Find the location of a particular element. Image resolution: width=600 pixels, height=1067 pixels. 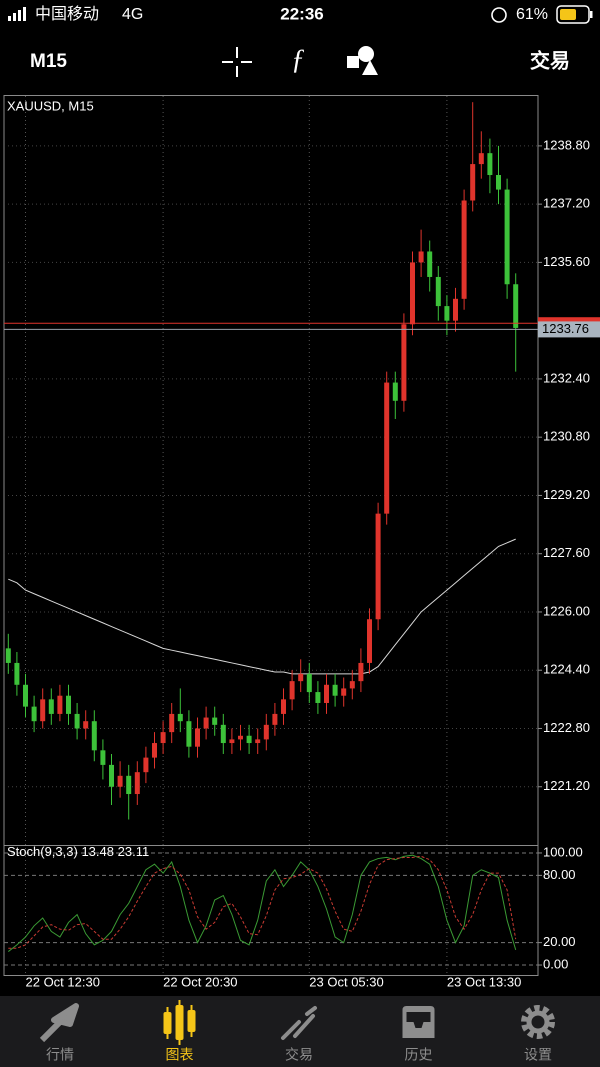

y-tick-label: 1238.80 is located at coordinates (566, 144).